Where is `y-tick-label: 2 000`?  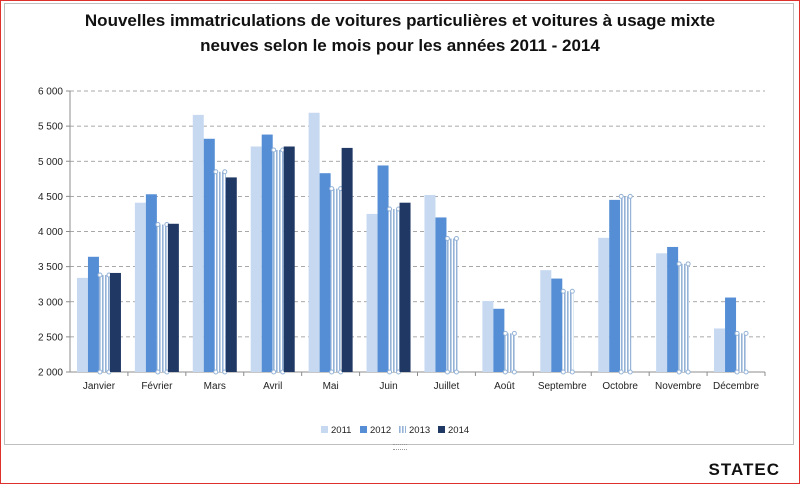 y-tick-label: 2 000 is located at coordinates (50, 373).